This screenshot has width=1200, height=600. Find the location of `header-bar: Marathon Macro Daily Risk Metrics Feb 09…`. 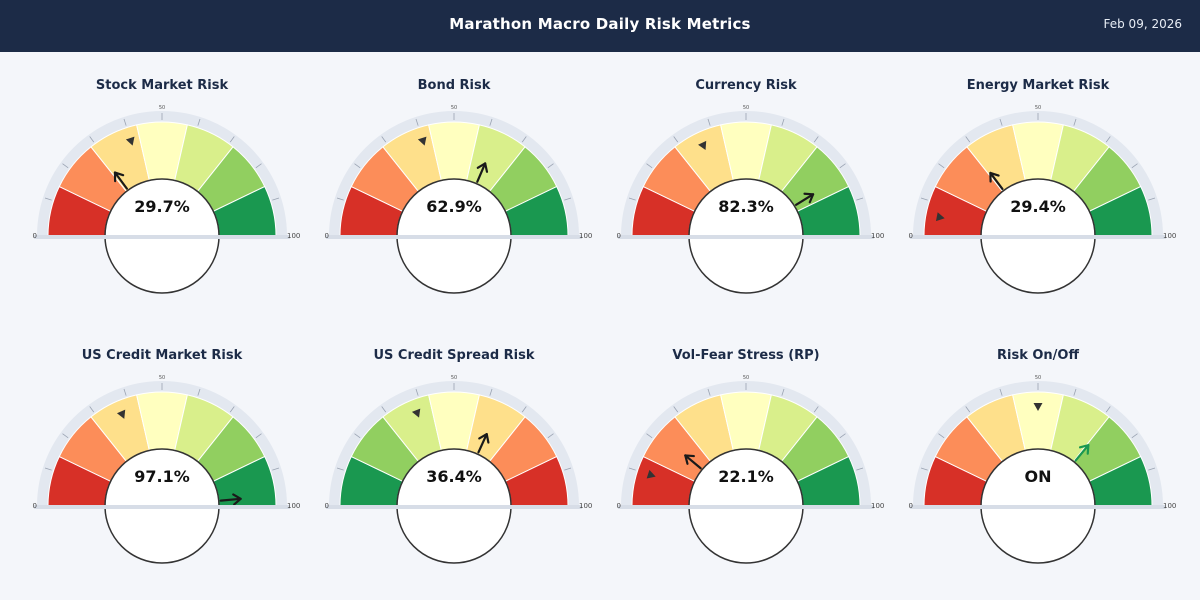

header-bar: Marathon Macro Daily Risk Metrics Feb 09… is located at coordinates (600, 26).